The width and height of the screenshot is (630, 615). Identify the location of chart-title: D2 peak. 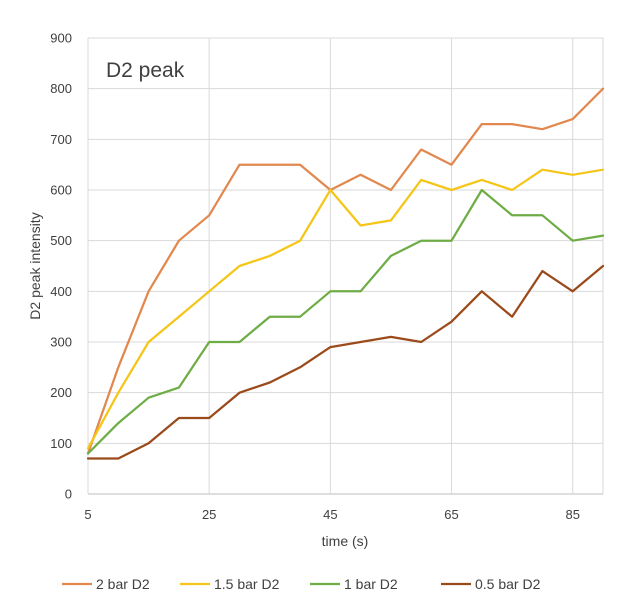
(145, 70).